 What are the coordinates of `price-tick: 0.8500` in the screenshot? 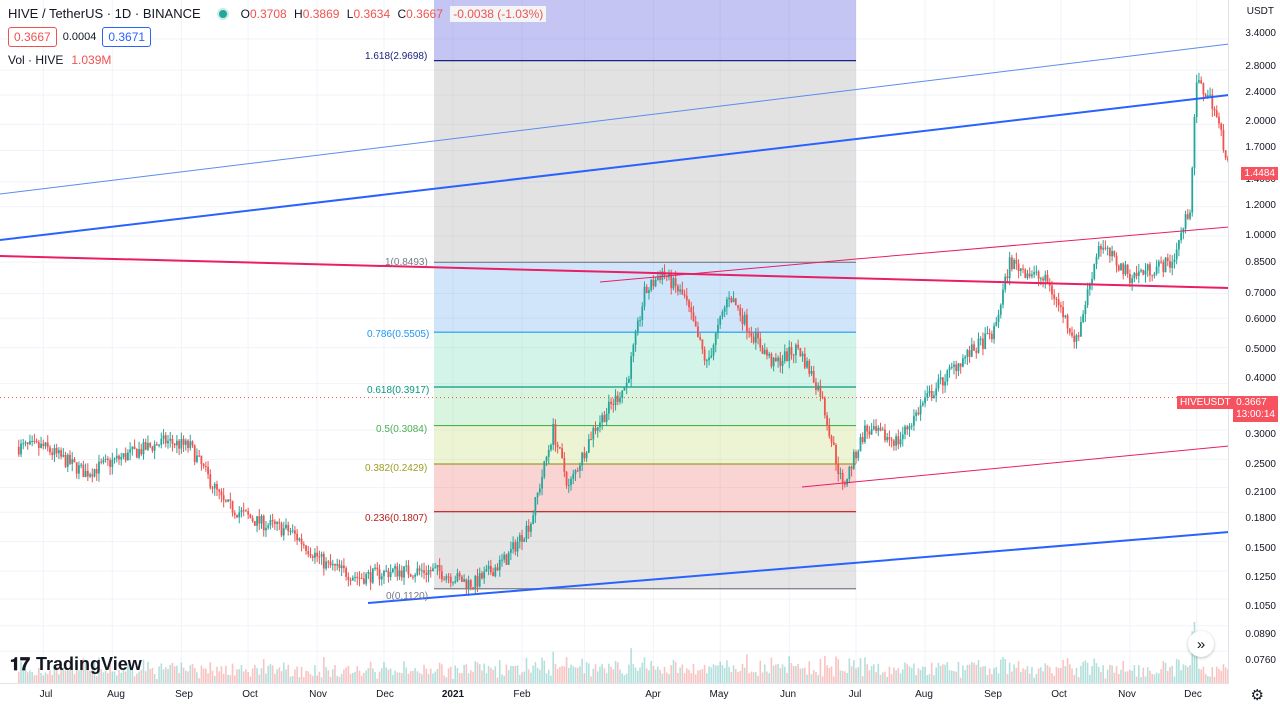 It's located at (1260, 262).